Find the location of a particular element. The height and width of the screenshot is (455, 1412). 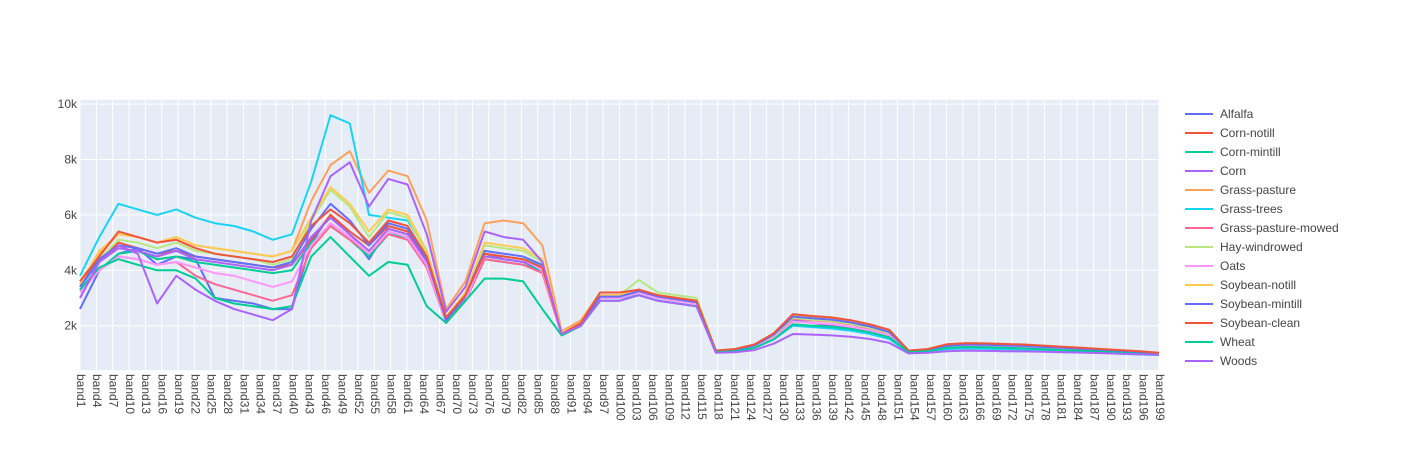

x-tick-label: band85 is located at coordinates (539, 394).